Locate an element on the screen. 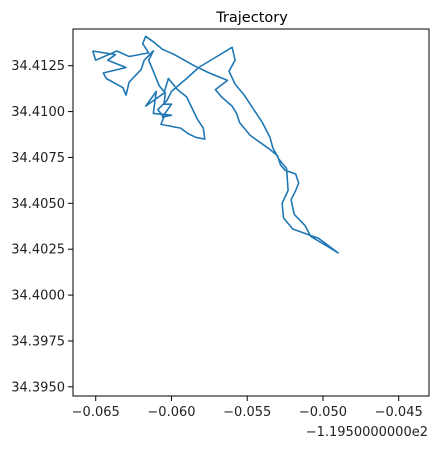 The width and height of the screenshot is (436, 451). x-tick-label: −0.060 is located at coordinates (171, 412).